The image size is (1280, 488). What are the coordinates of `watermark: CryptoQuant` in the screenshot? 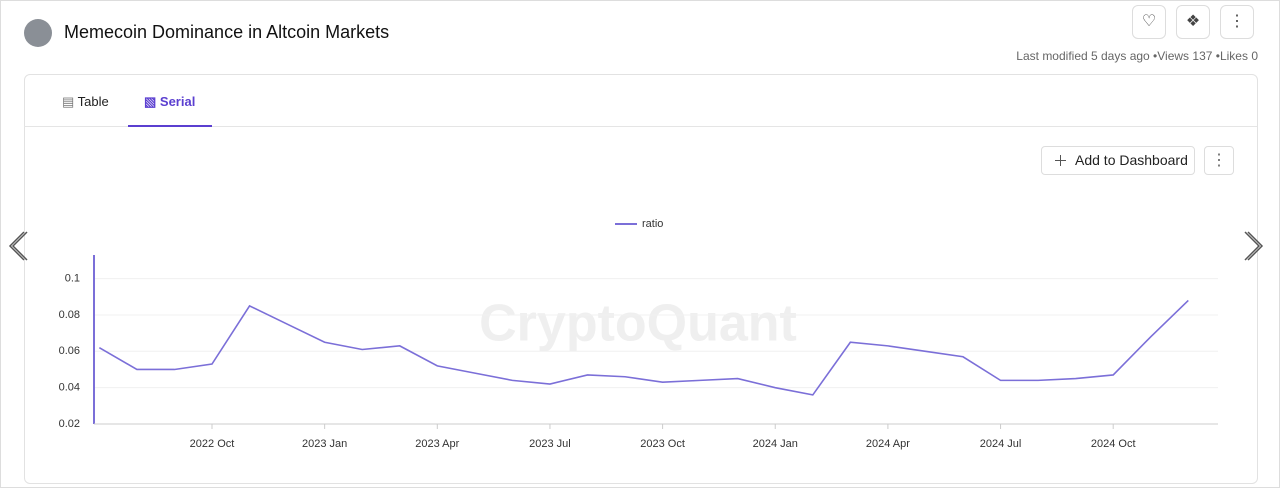 It's located at (638, 324).